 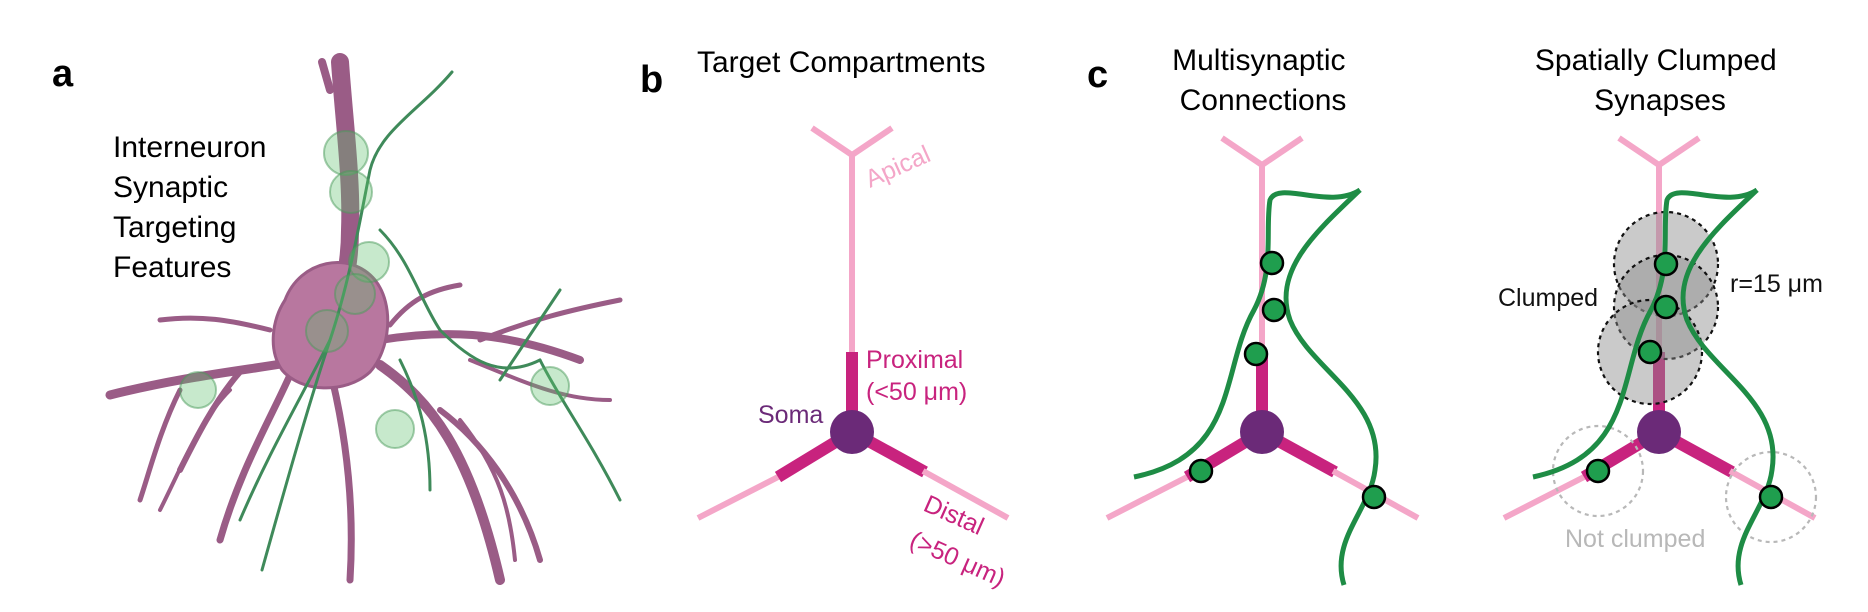 What do you see at coordinates (1258, 60) in the screenshot?
I see `multisynaptic-title-line-1: Multisynaptic` at bounding box center [1258, 60].